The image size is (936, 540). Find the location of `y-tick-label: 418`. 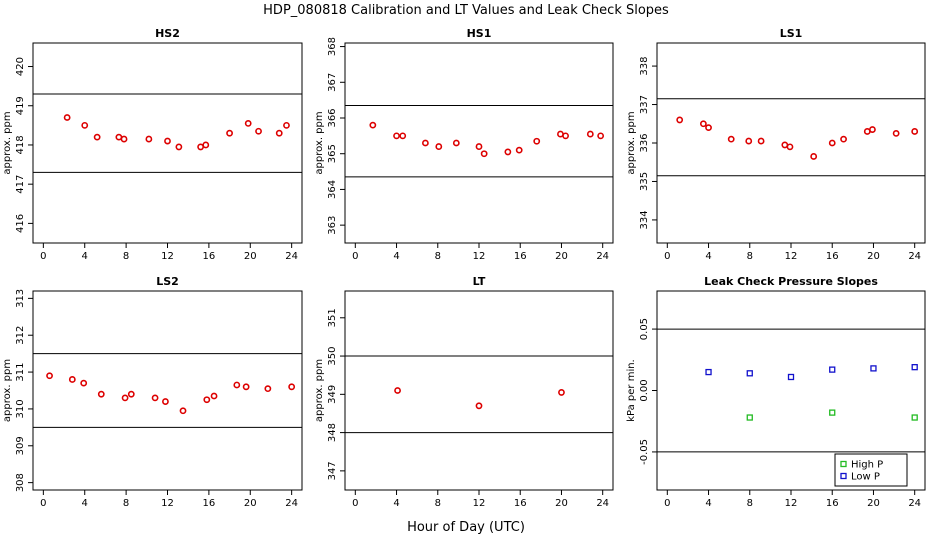

y-tick-label: 418 is located at coordinates (20, 144).